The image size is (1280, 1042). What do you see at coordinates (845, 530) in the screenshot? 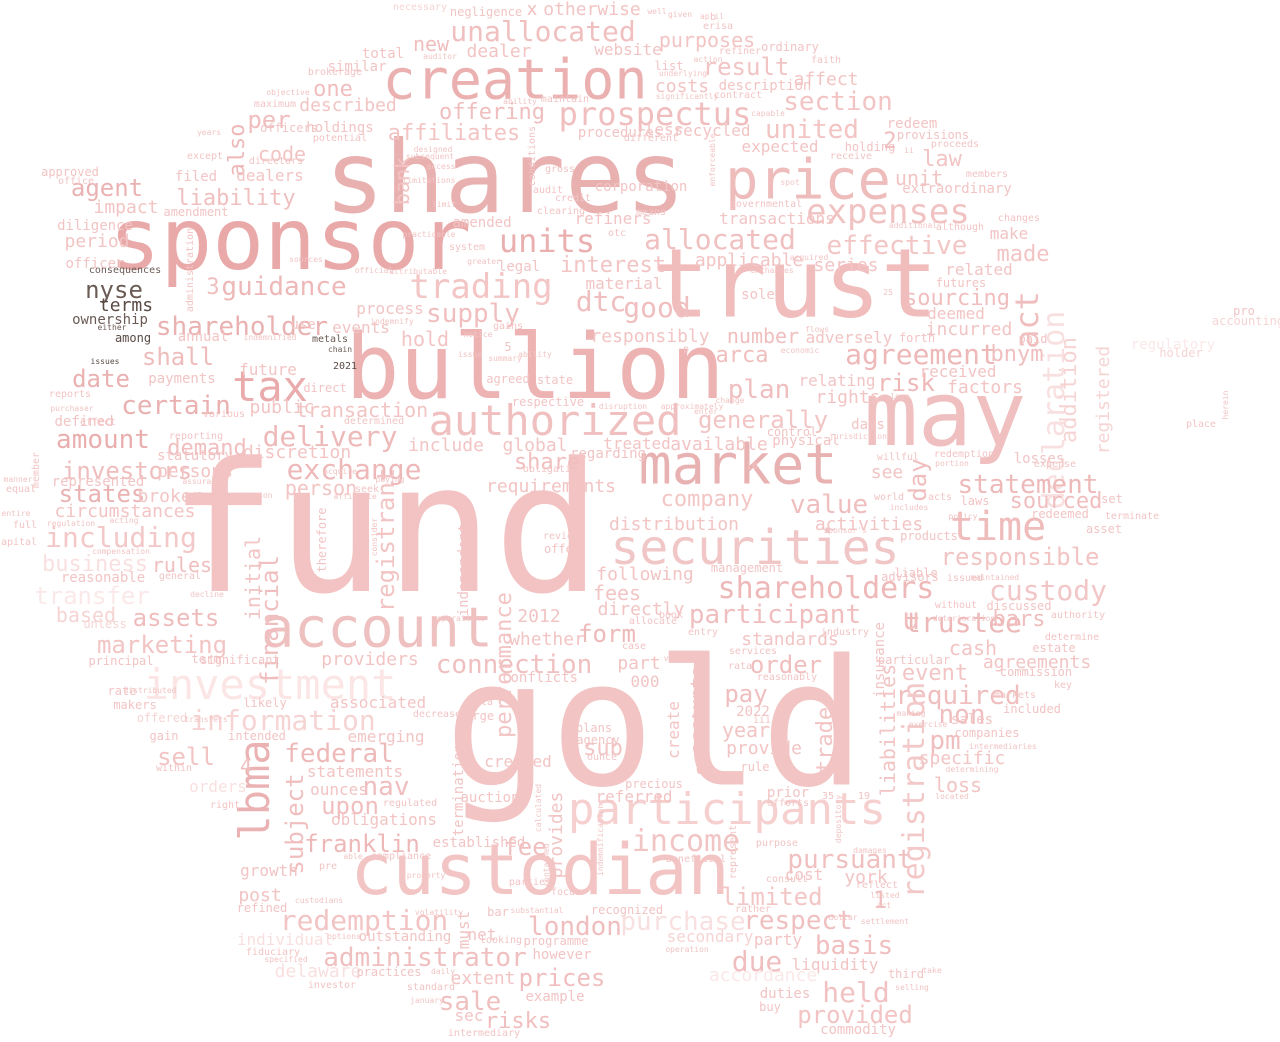
I see `word-sponsor-s: sponsor's` at bounding box center [845, 530].